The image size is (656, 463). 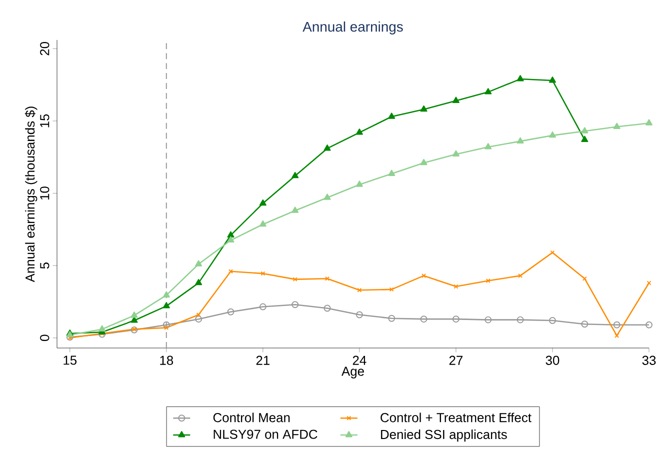 I want to click on x-tick-label: 15, so click(x=70, y=360).